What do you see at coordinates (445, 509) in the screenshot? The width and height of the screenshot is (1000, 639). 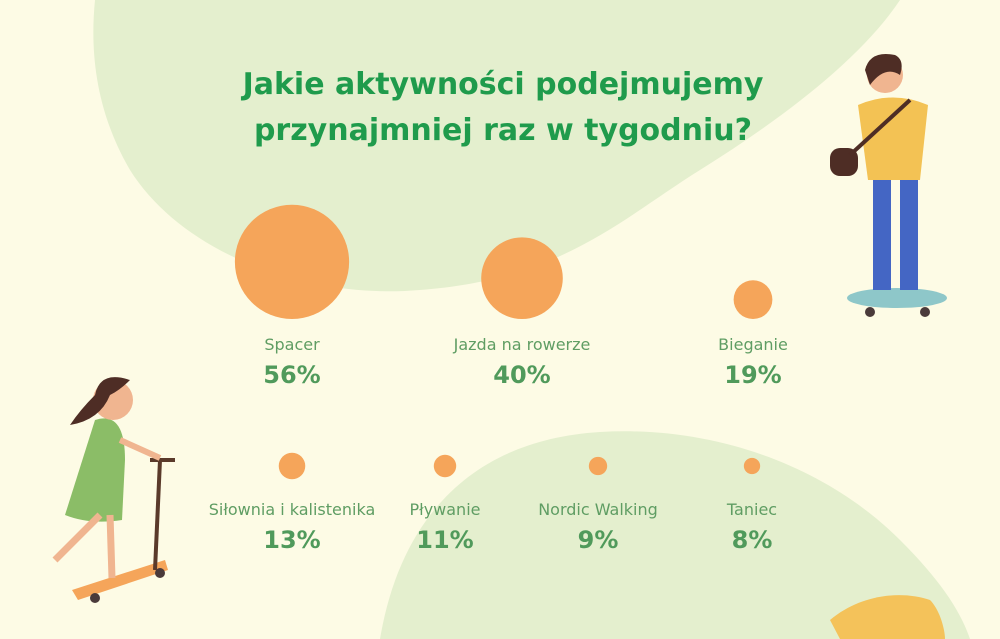 I see `category-label: Pływanie` at bounding box center [445, 509].